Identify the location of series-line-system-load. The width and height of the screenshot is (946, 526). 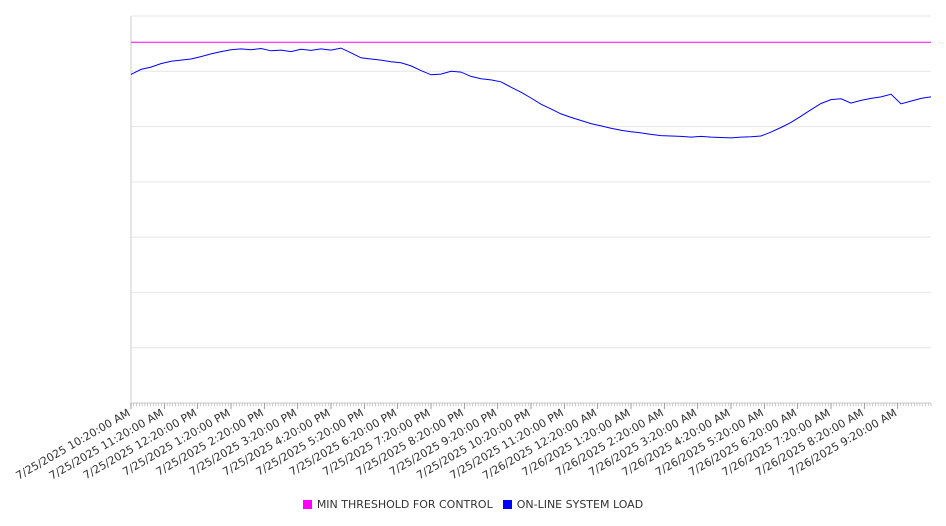
(531, 93).